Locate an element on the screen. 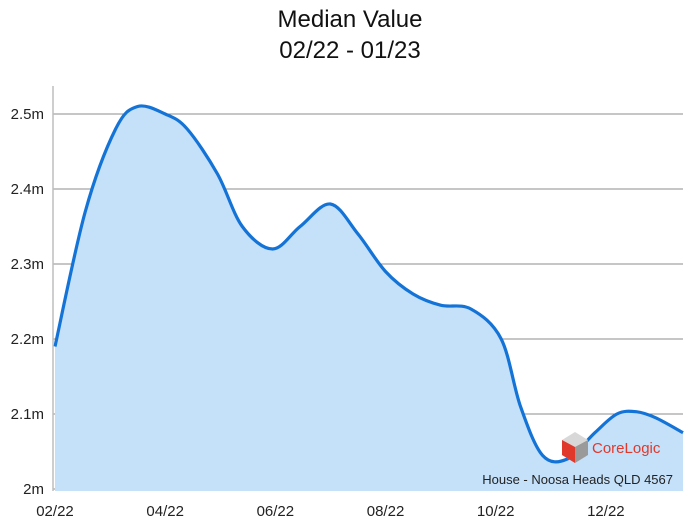 The height and width of the screenshot is (521, 700). logo-cube-left-face is located at coordinates (568, 451).